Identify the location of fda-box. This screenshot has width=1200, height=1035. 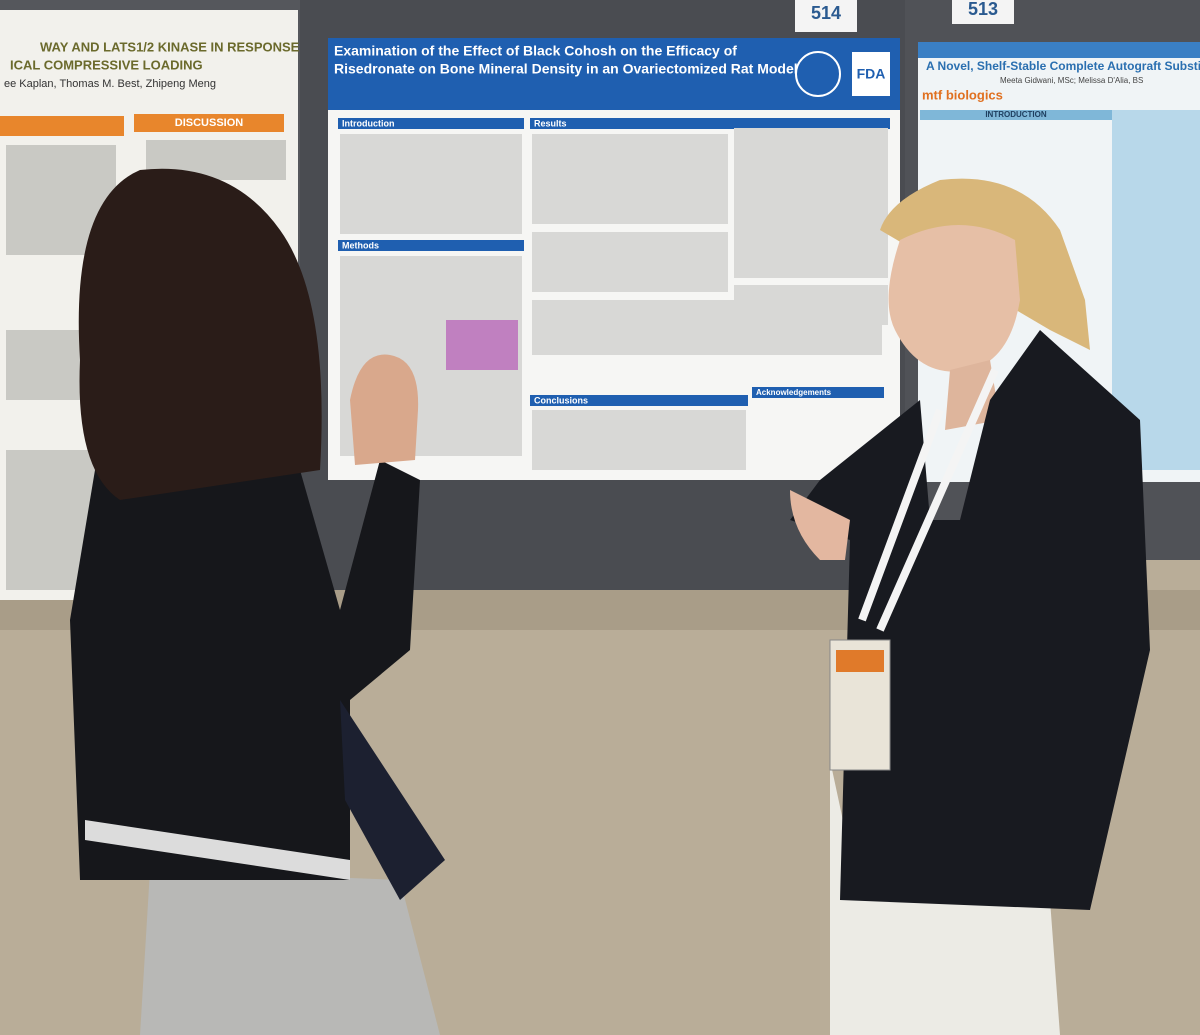
(871, 74).